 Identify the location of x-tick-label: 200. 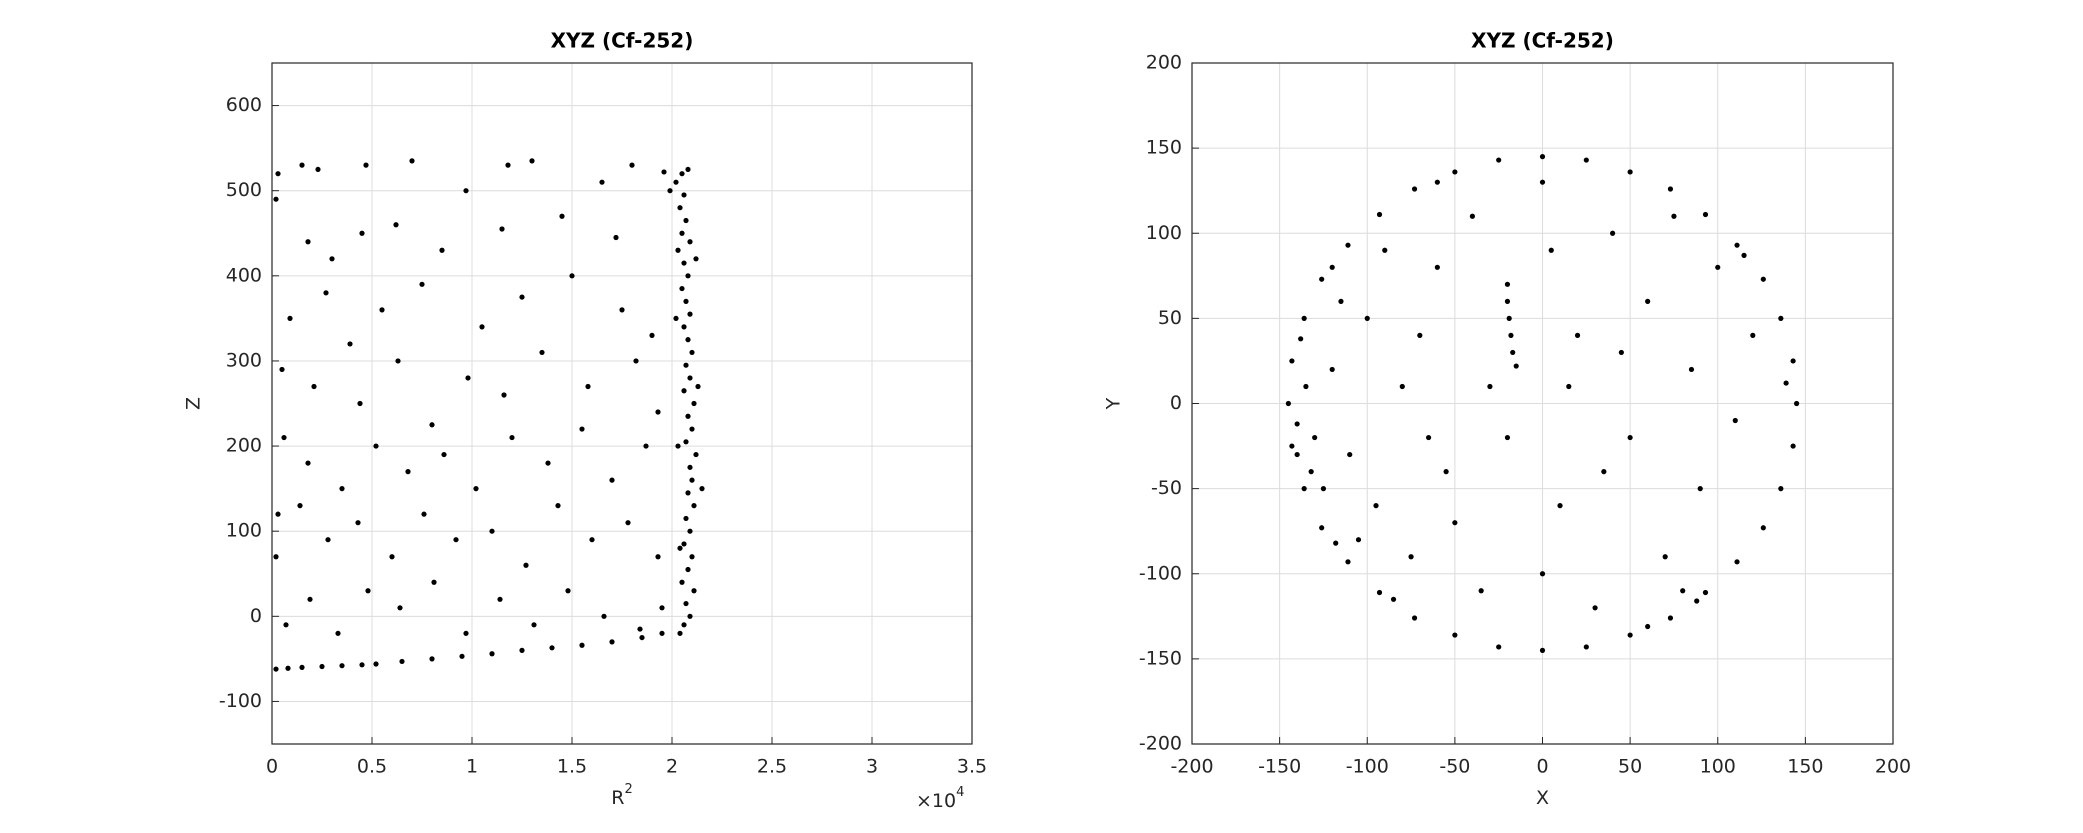
(1893, 767).